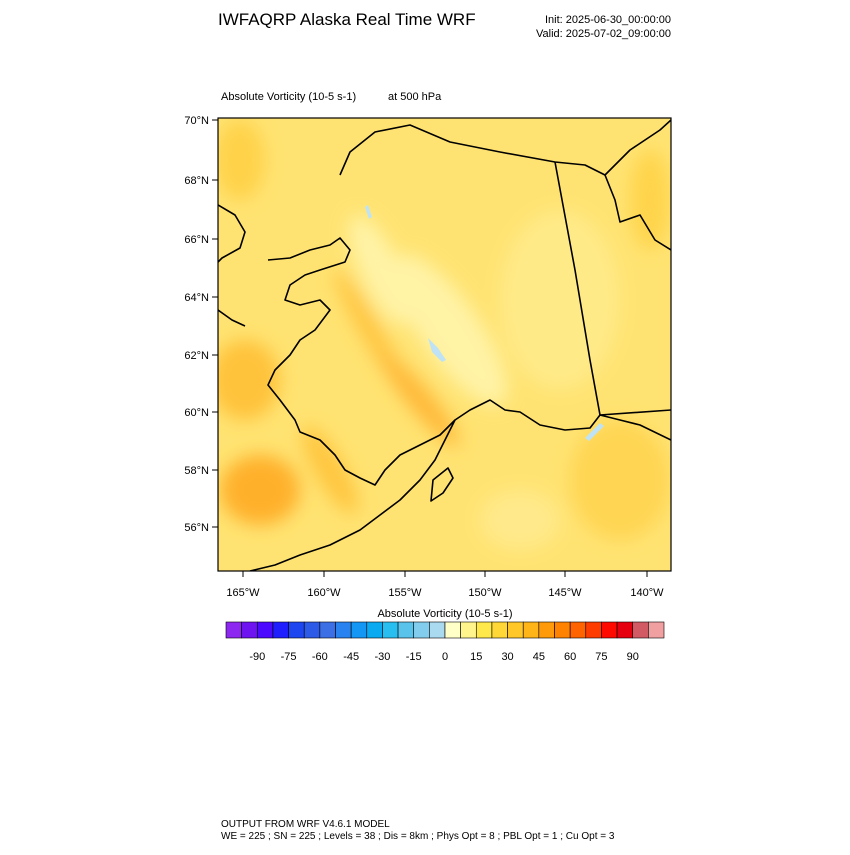 The image size is (850, 855). What do you see at coordinates (565, 593) in the screenshot?
I see `lon-label: 145°W` at bounding box center [565, 593].